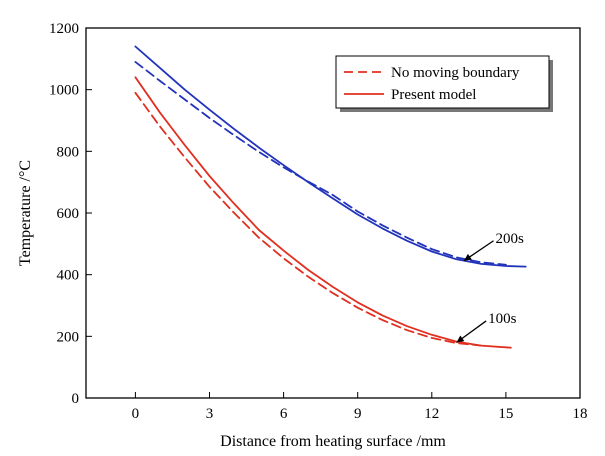 The height and width of the screenshot is (456, 605). Describe the element at coordinates (502, 319) in the screenshot. I see `annotation-label-100s: 100s` at that location.